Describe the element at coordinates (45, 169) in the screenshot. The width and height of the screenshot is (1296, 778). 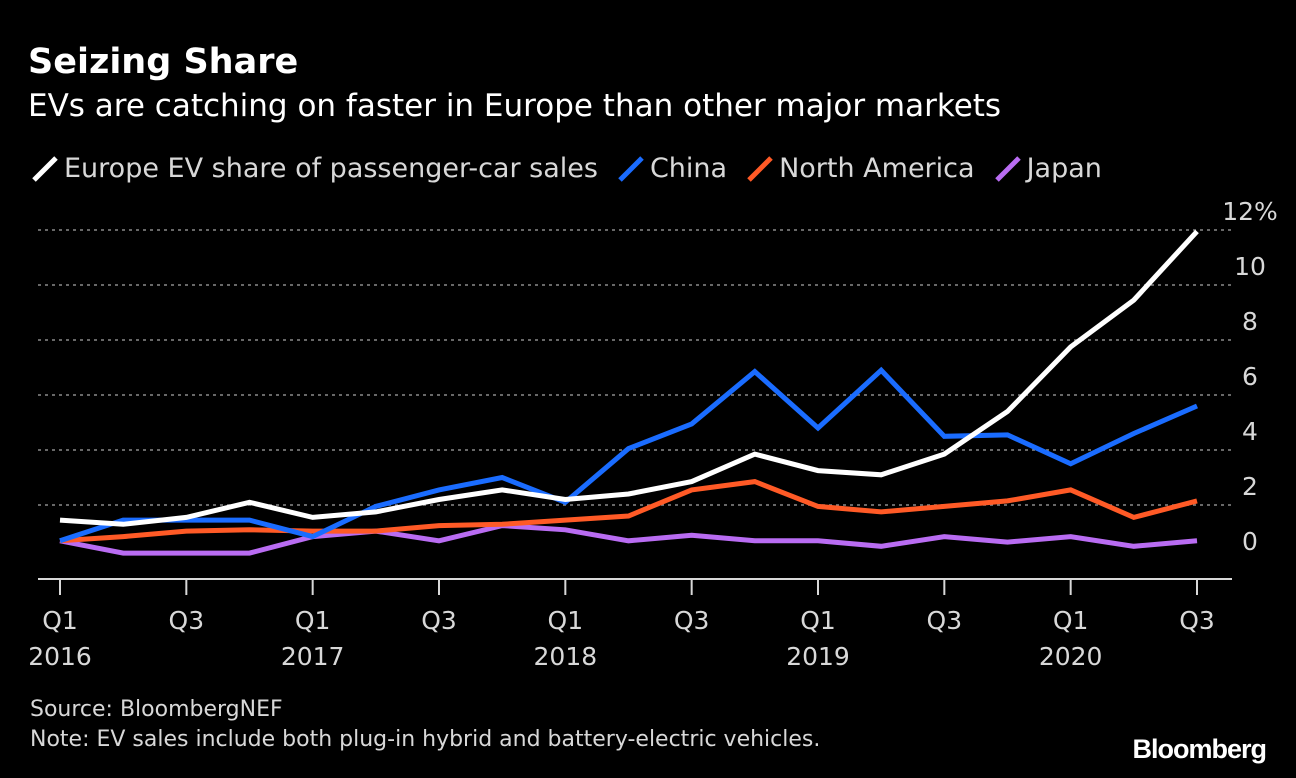
I see `legend-swatch-europe` at that location.